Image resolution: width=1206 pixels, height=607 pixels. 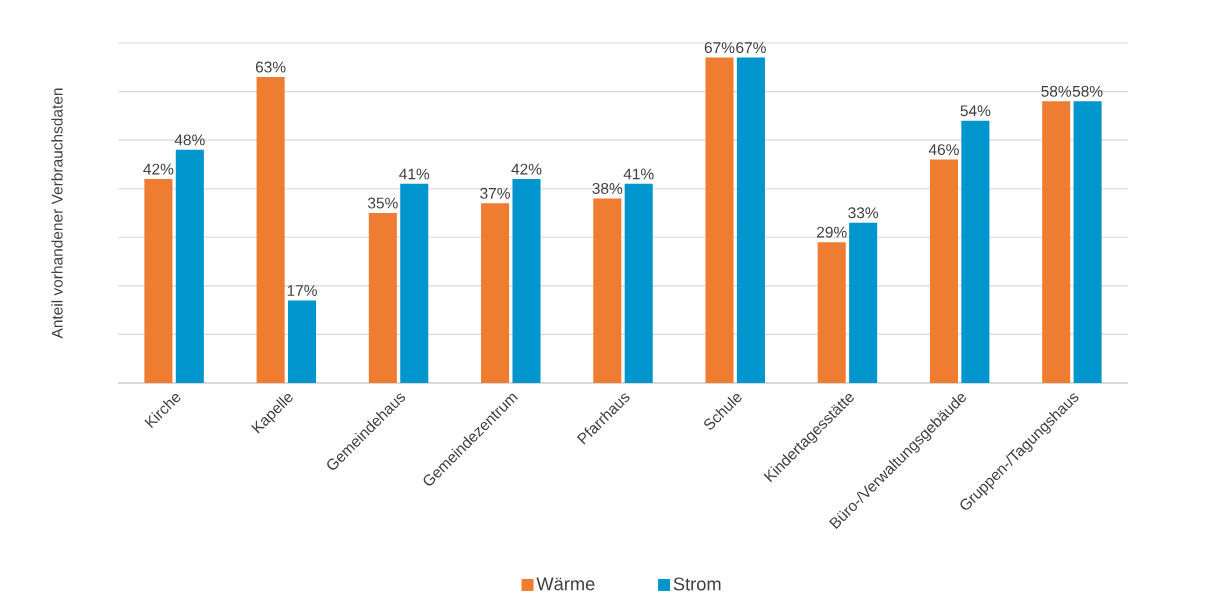 I want to click on data-label: 54%, so click(x=975, y=111).